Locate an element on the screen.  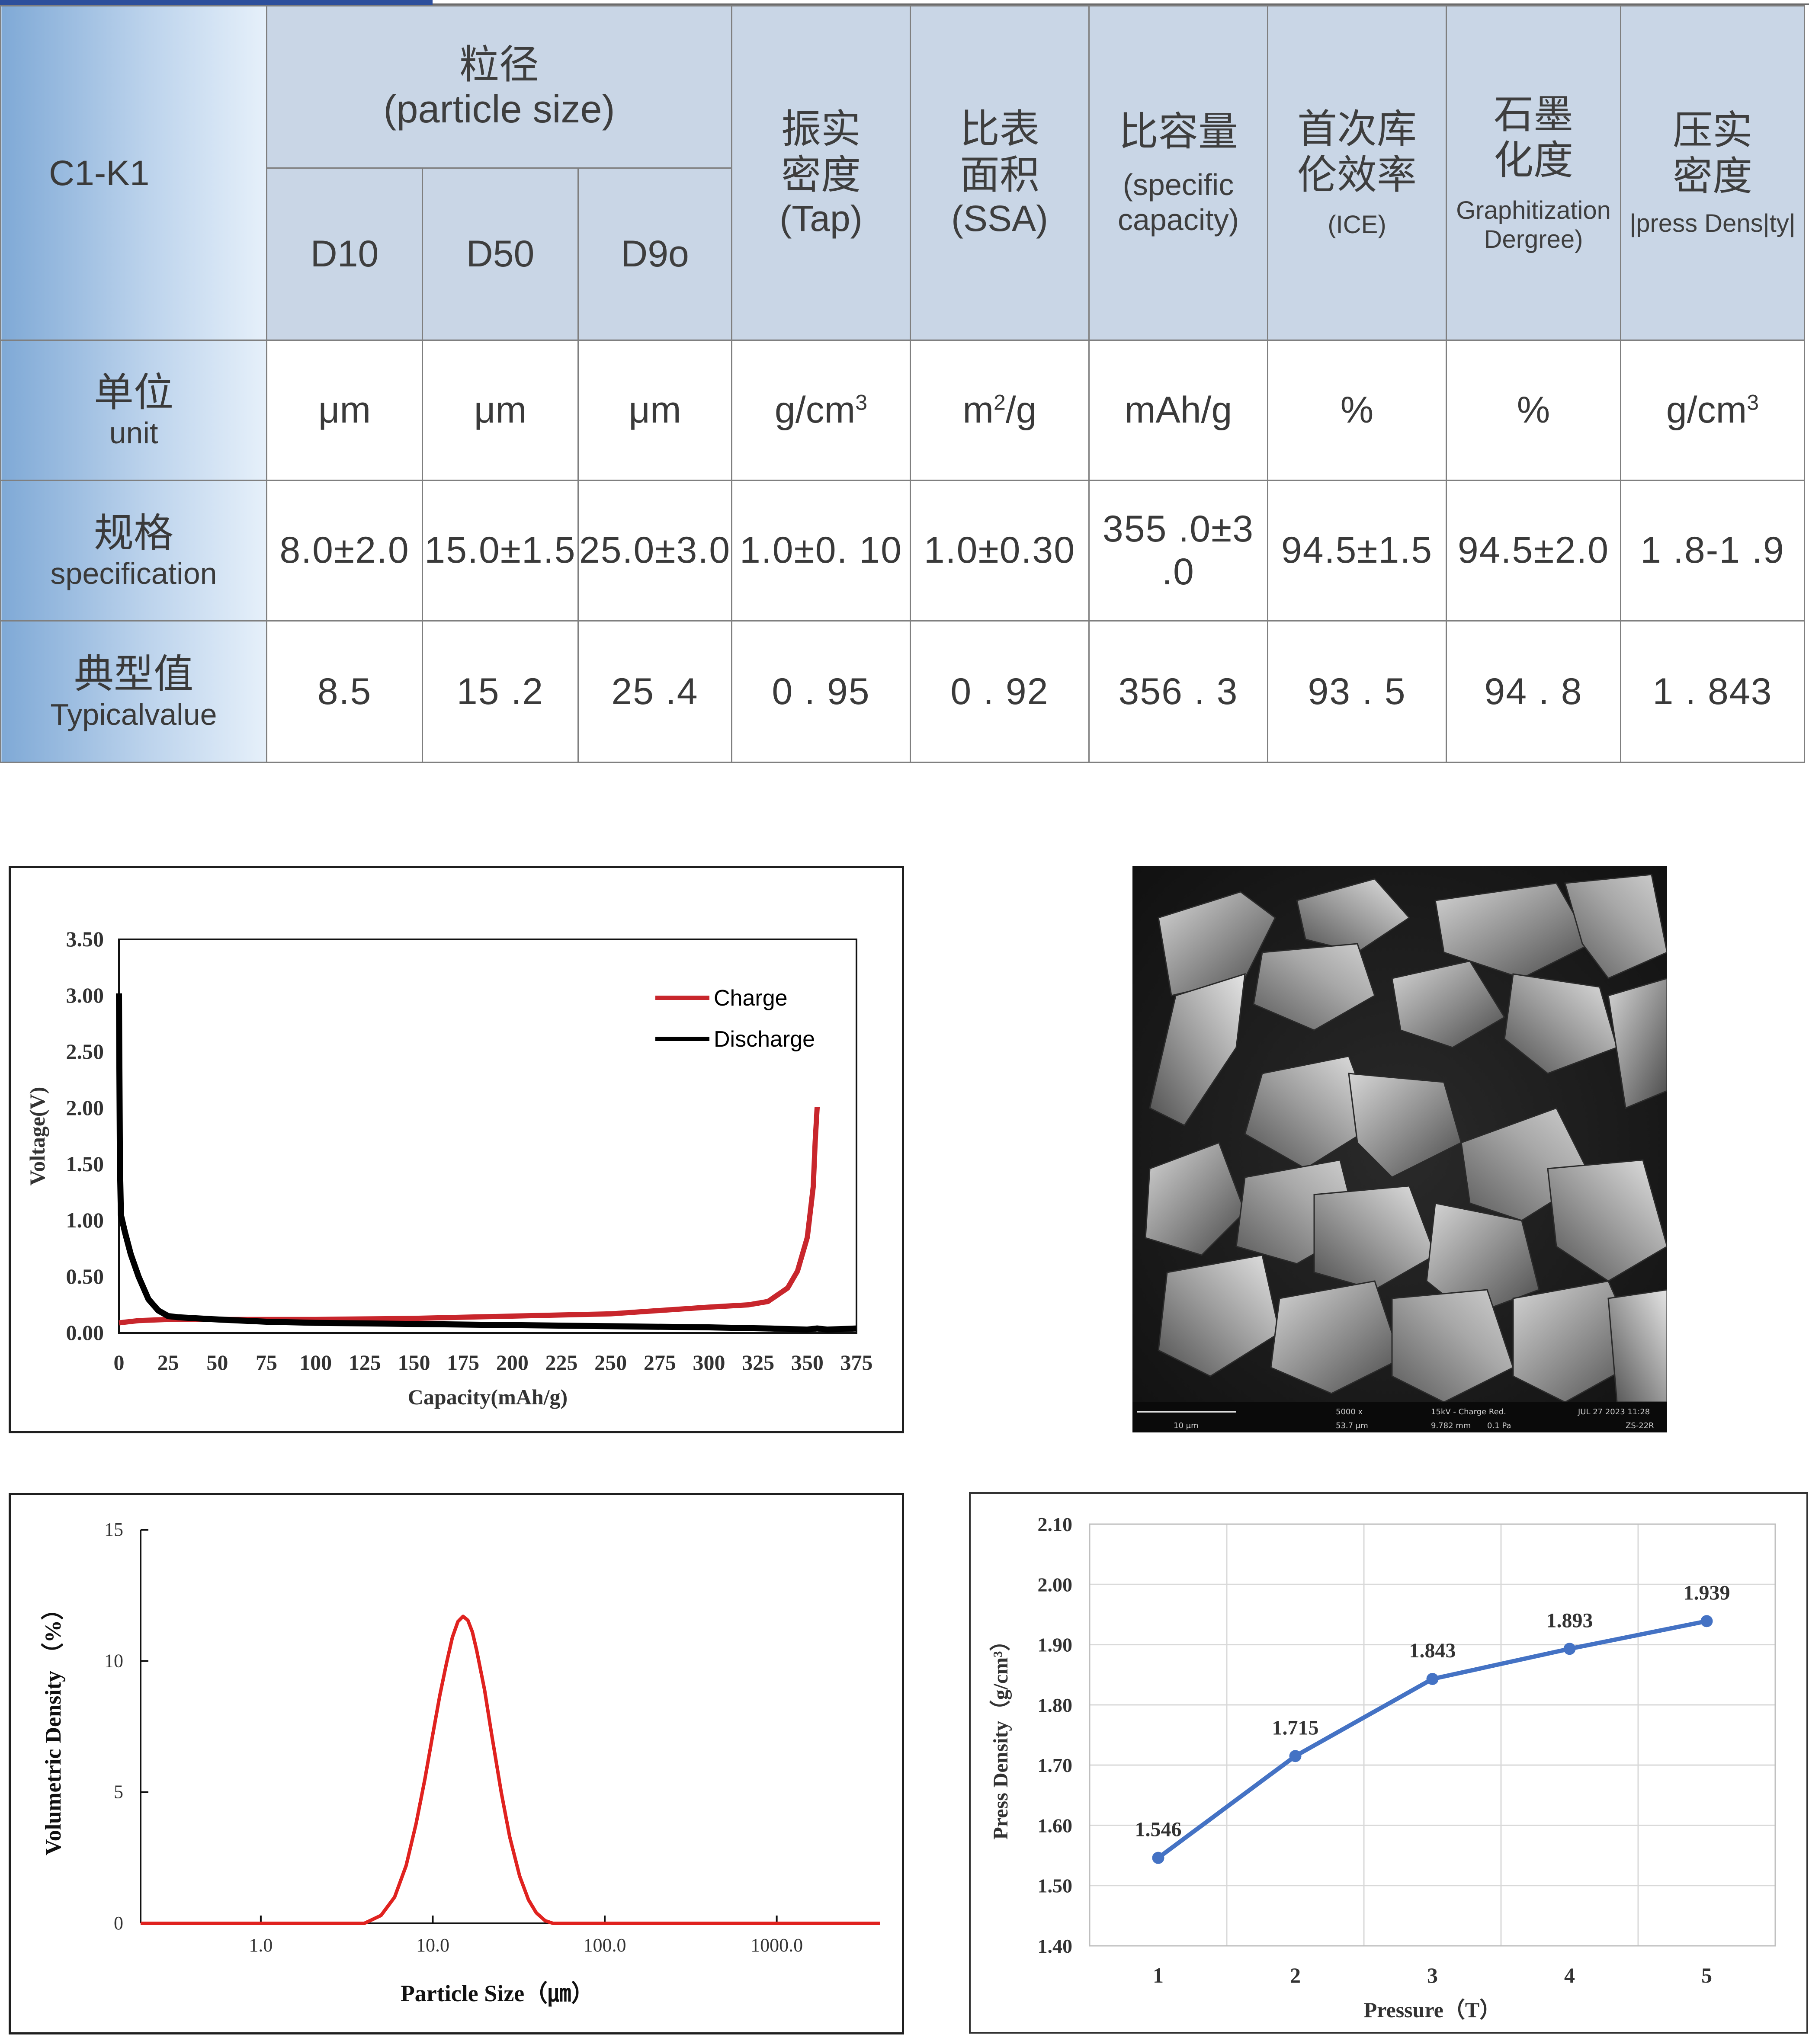
cd-x-tick-label: 250 is located at coordinates (610, 1362).